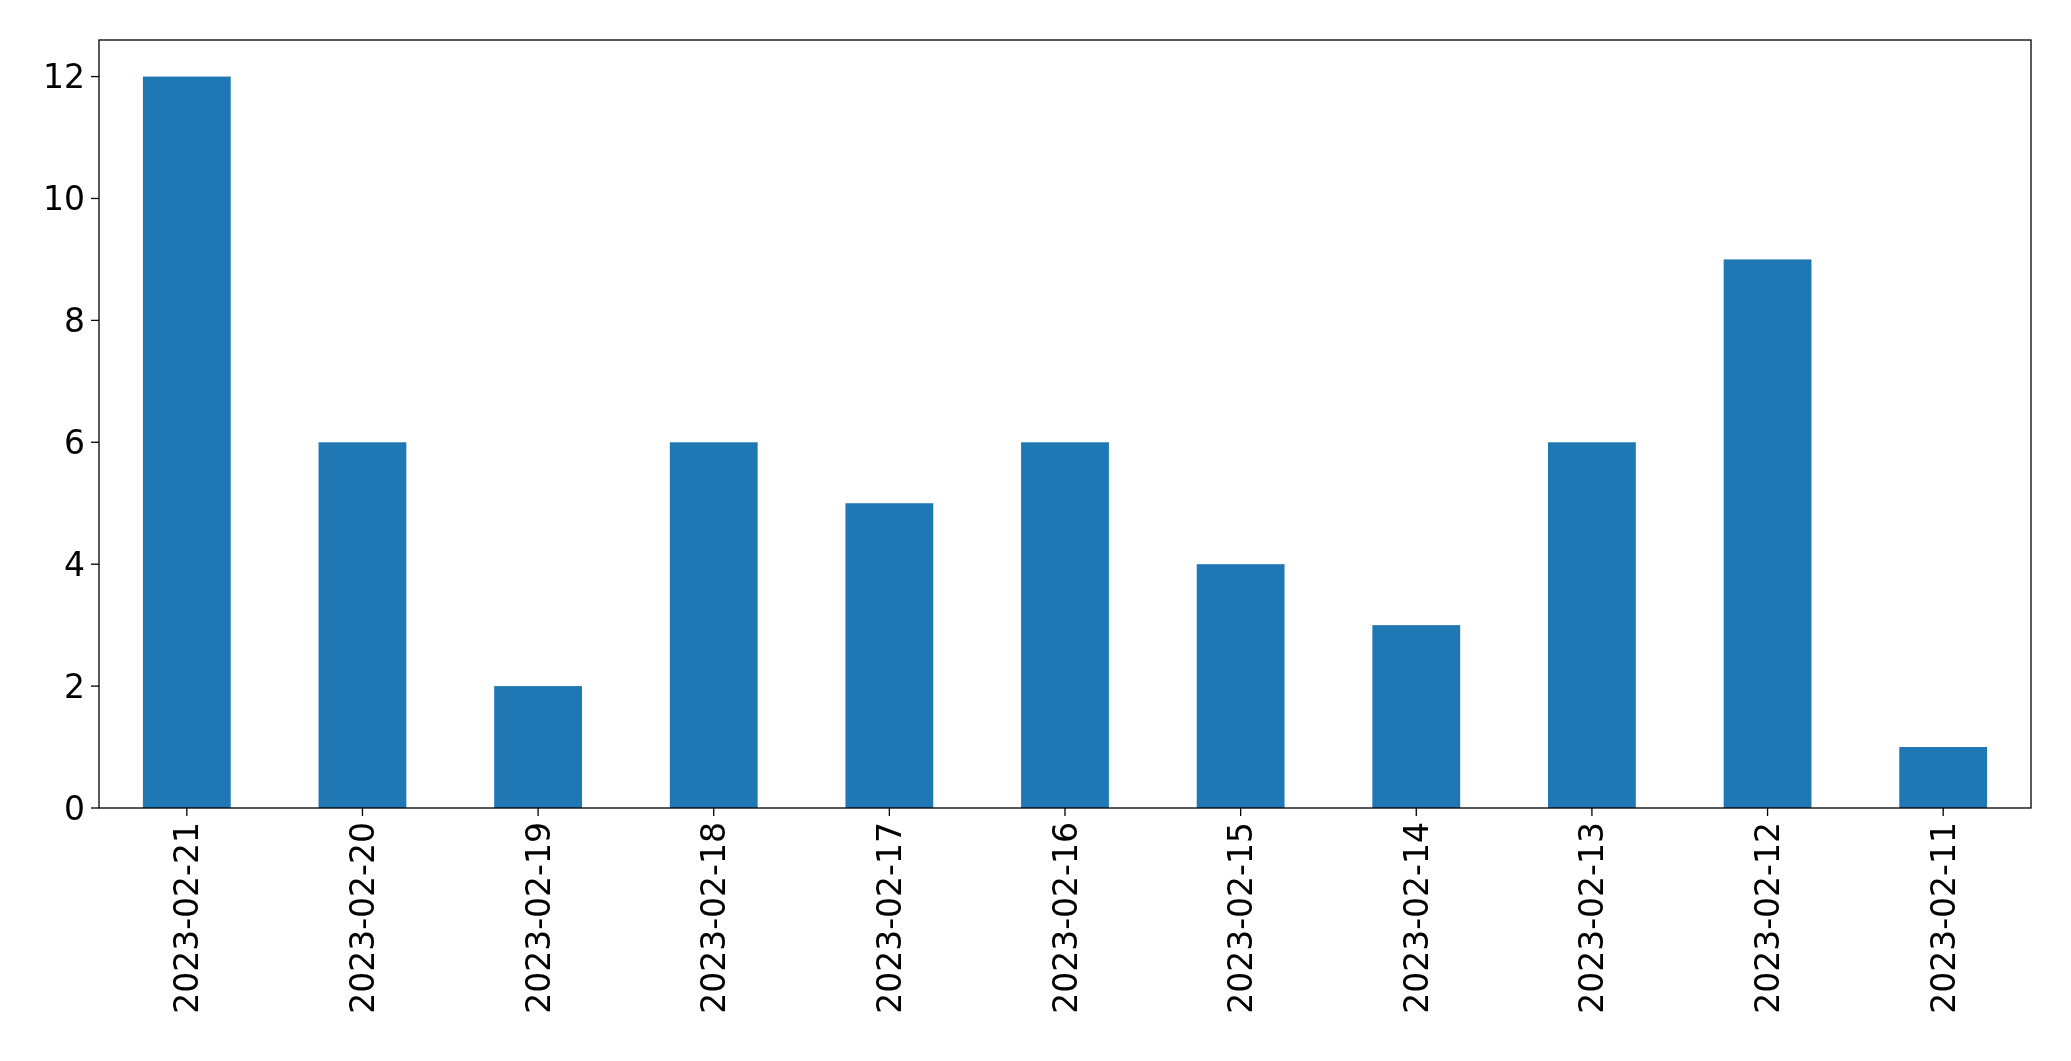 The image size is (2071, 1061). I want to click on x-tick-label: 2023-02-20, so click(362, 918).